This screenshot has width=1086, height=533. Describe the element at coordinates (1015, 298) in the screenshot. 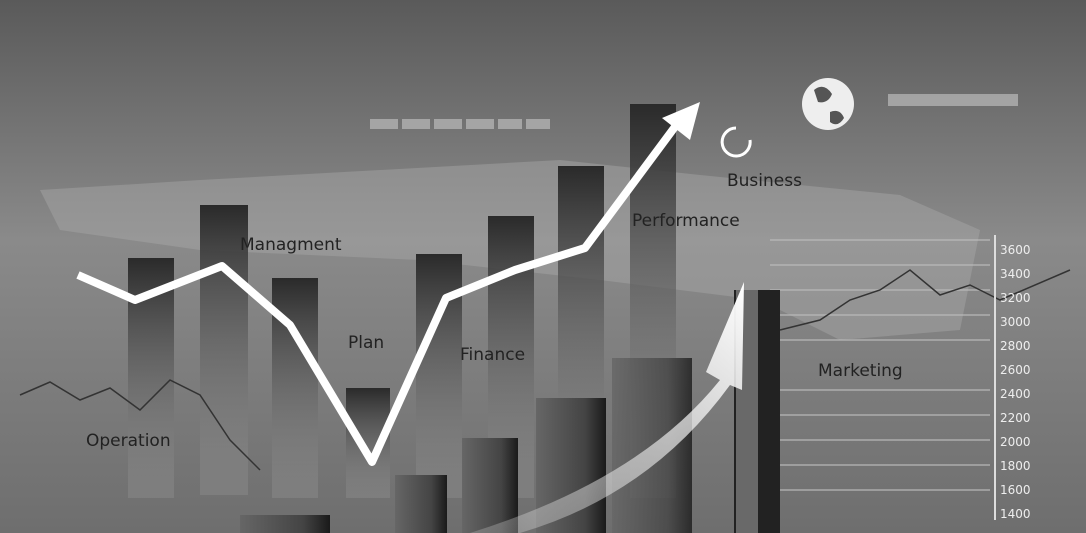

I see `scale-label: 3200` at that location.